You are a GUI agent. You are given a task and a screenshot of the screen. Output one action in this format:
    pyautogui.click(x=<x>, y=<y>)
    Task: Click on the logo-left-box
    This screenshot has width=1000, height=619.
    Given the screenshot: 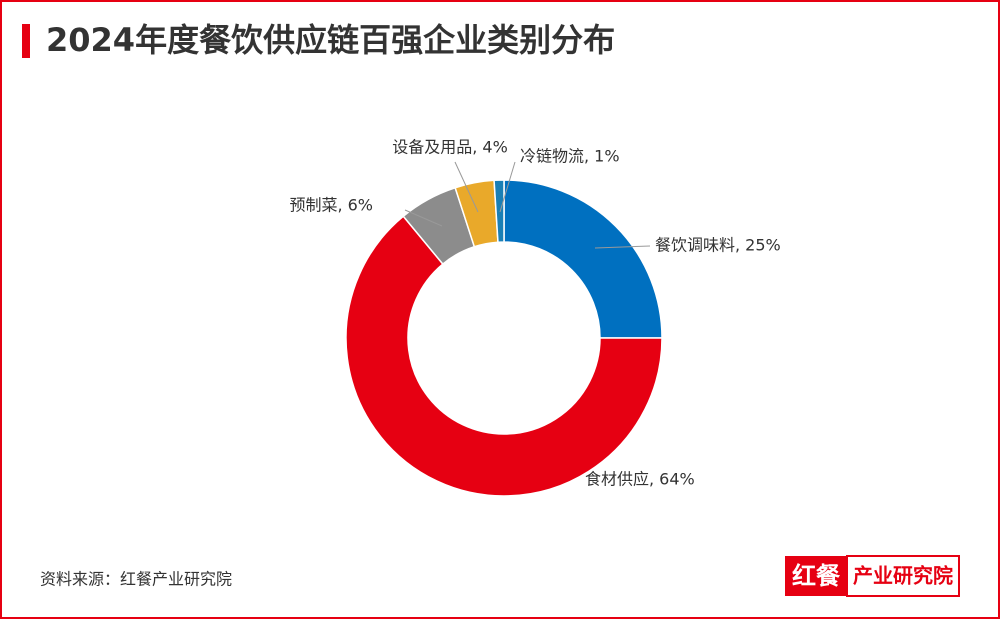 What is the action you would take?
    pyautogui.click(x=816, y=576)
    